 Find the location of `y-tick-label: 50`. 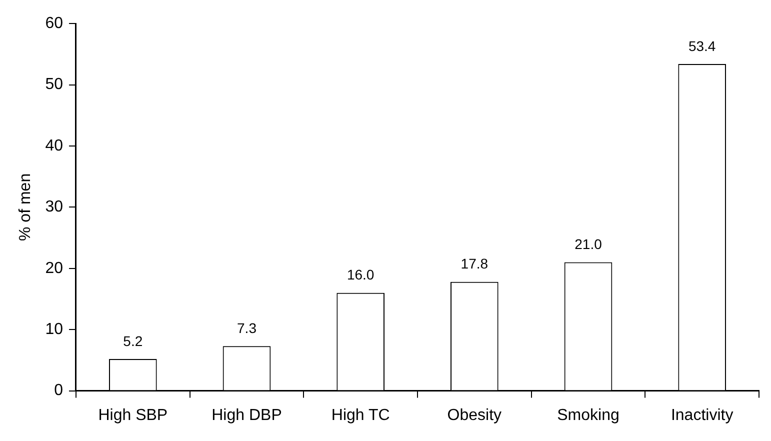

y-tick-label: 50 is located at coordinates (54, 85).